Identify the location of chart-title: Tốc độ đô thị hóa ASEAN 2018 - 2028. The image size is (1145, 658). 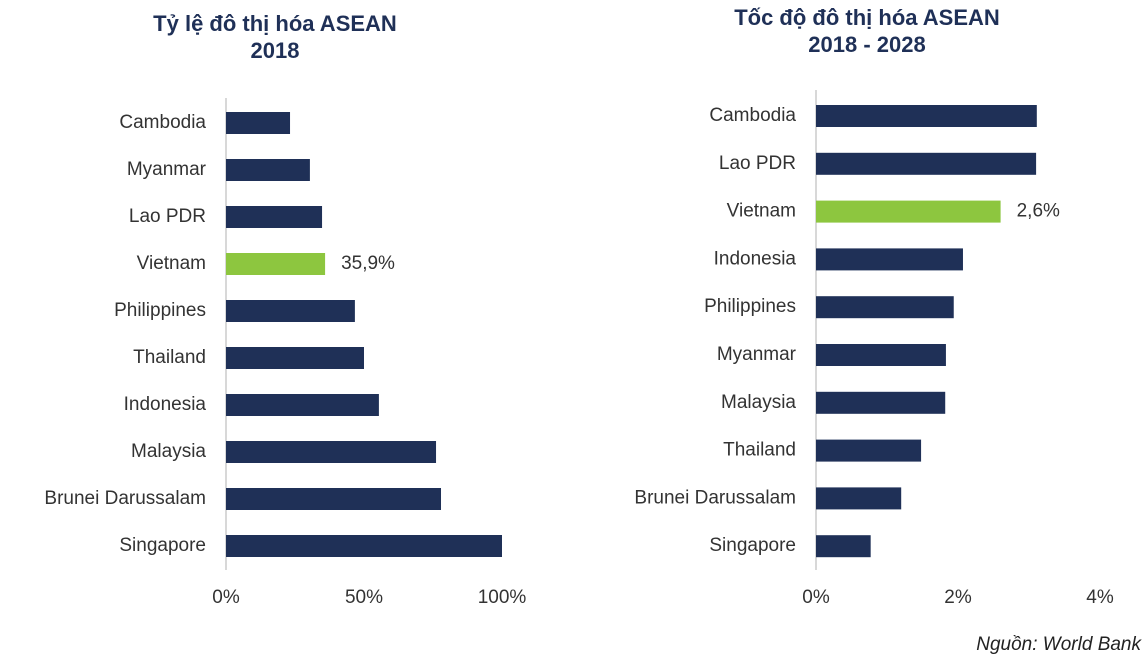
(867, 31).